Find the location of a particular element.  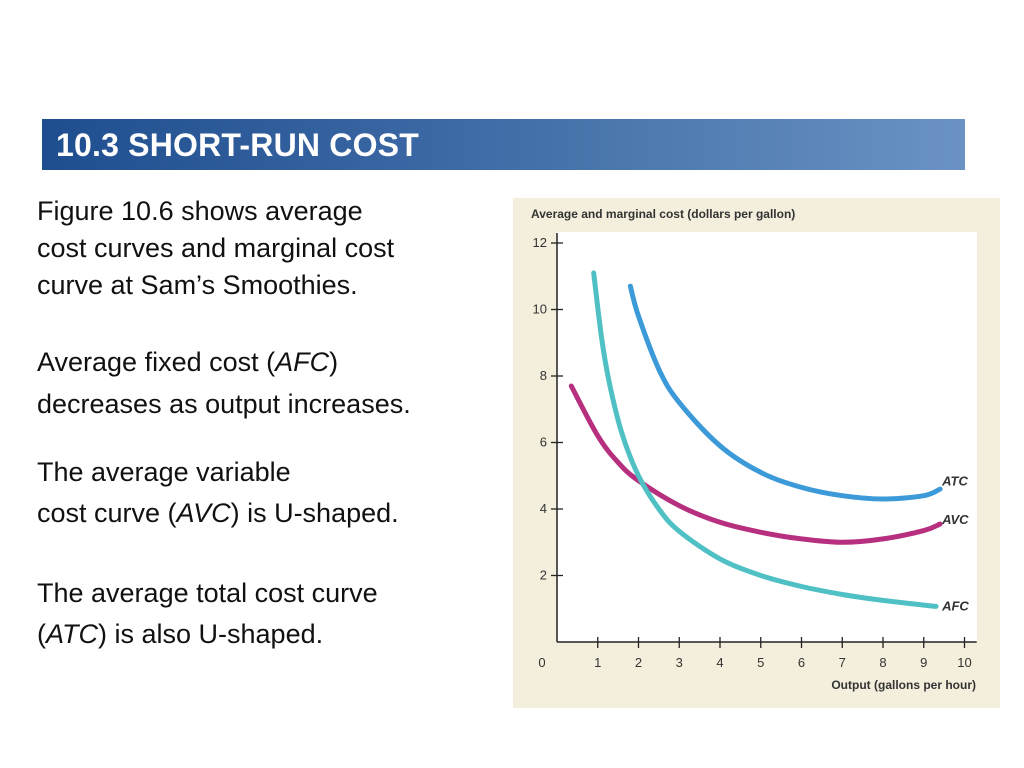

slide-title: 10.3 SHORT-RUN COST is located at coordinates (237, 145).